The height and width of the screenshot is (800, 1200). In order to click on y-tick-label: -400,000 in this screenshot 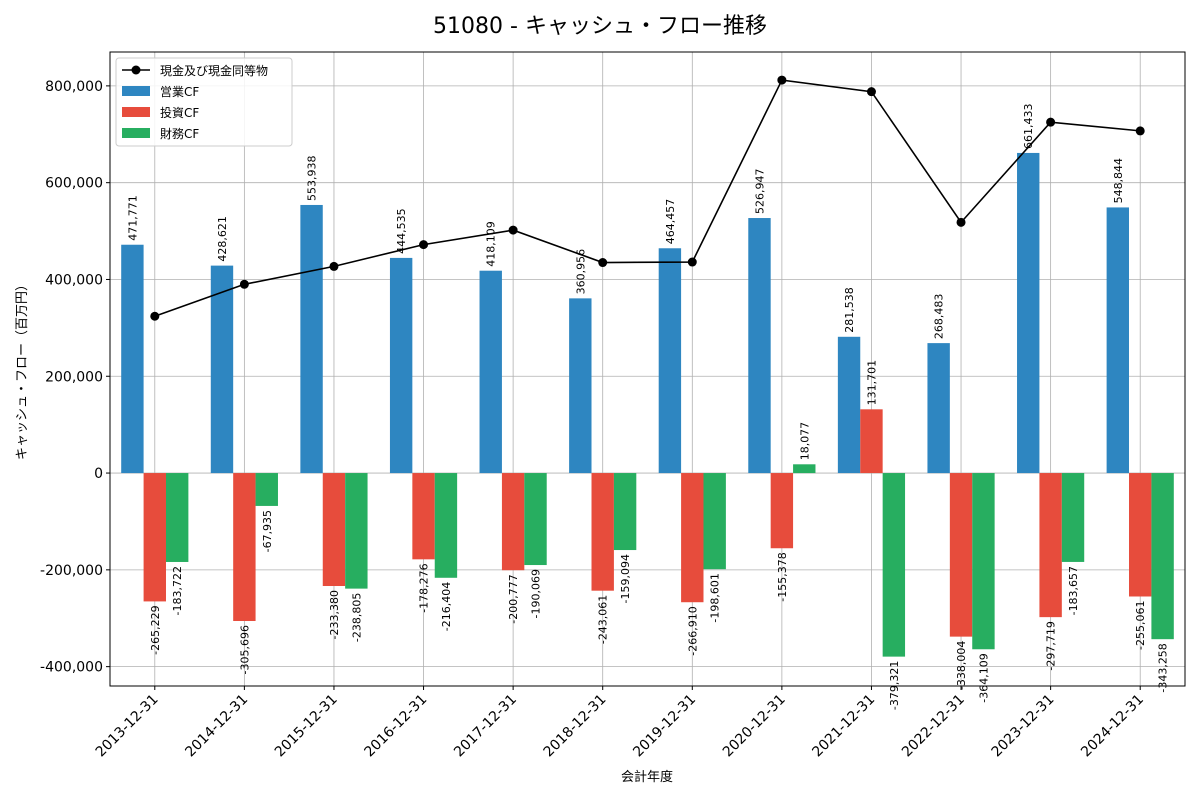, I will do `click(71, 668)`.